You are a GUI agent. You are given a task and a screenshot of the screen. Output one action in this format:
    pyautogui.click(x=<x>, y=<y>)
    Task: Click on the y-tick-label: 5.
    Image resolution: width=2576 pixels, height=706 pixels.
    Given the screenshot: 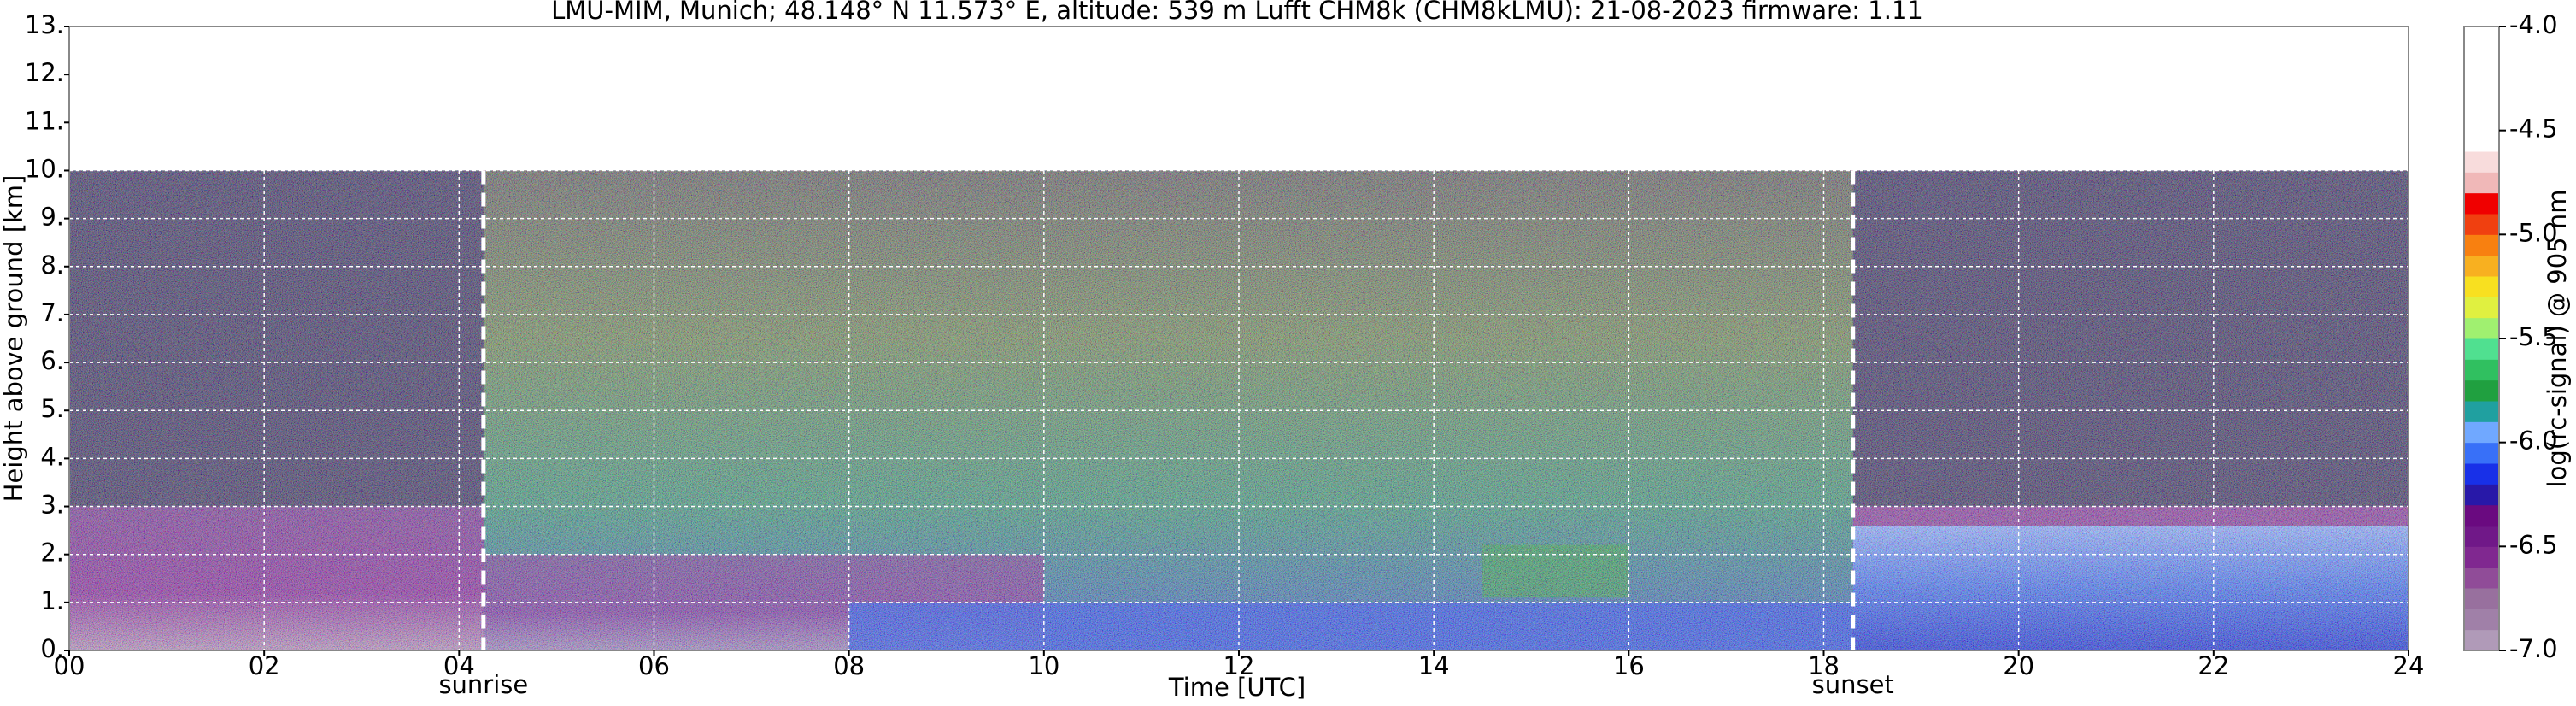 What is the action you would take?
    pyautogui.click(x=52, y=408)
    